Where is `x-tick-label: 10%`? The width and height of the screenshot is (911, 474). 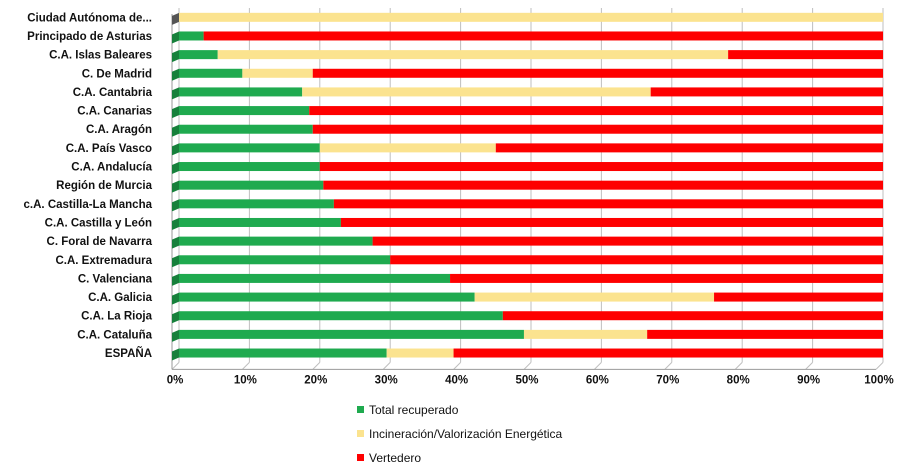 x-tick-label: 10% is located at coordinates (245, 380).